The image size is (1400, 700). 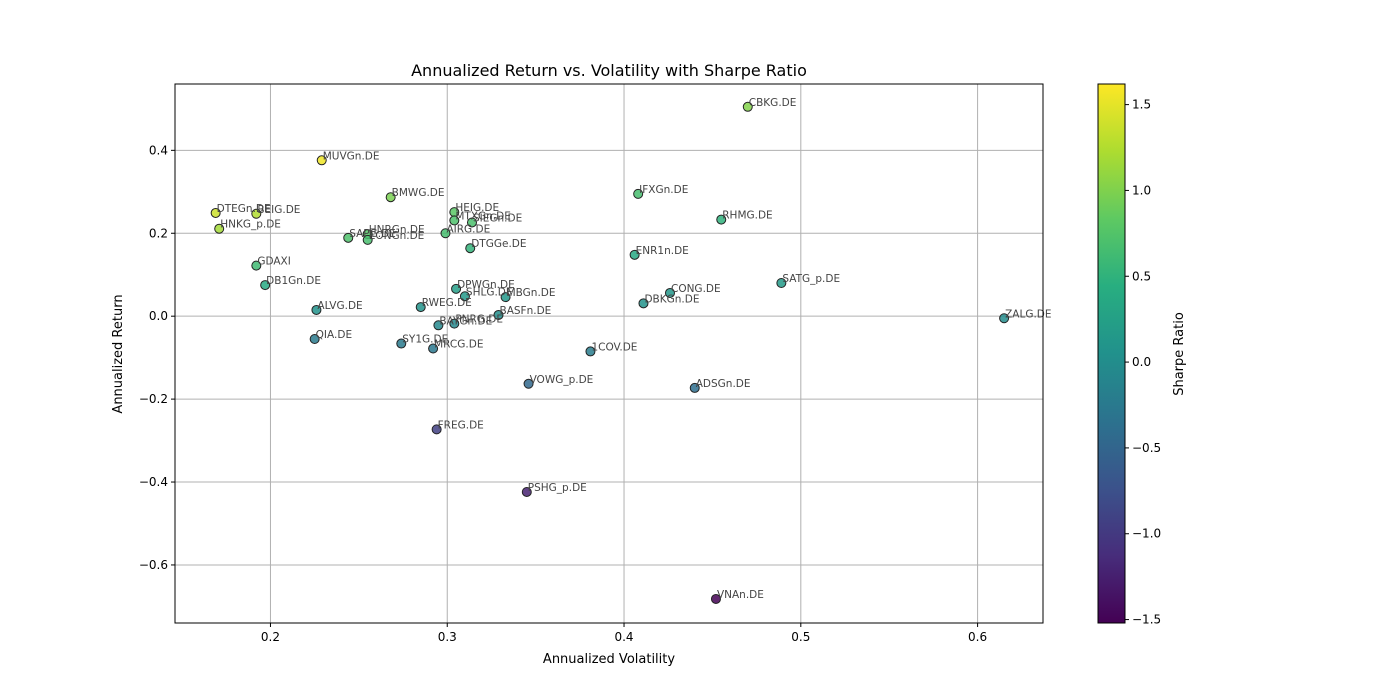 What do you see at coordinates (1179, 354) in the screenshot?
I see `colorbar-label: Sharpe Ratio` at bounding box center [1179, 354].